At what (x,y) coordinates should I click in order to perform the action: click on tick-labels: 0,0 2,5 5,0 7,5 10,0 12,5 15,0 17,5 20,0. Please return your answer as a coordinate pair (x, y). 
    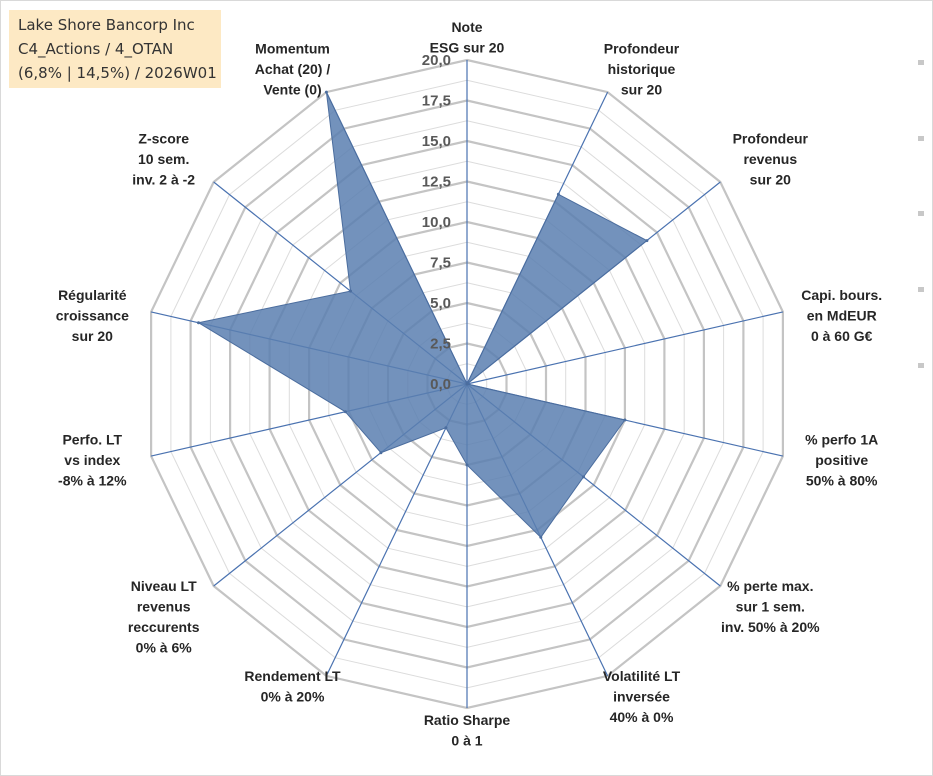
    Looking at the image, I should click on (436, 222).